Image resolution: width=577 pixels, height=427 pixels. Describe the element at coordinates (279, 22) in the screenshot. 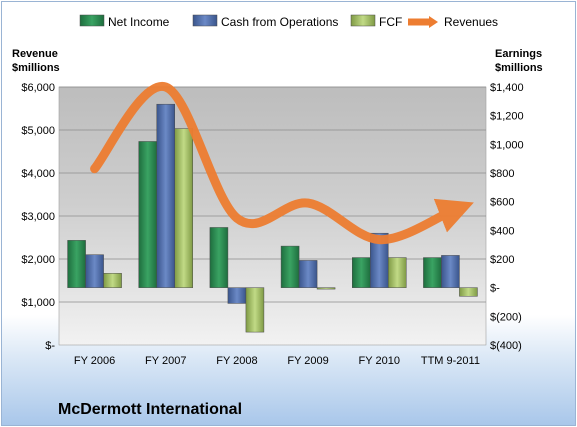

I see `legend-label-cash-from-operations: Cash from Operations` at that location.